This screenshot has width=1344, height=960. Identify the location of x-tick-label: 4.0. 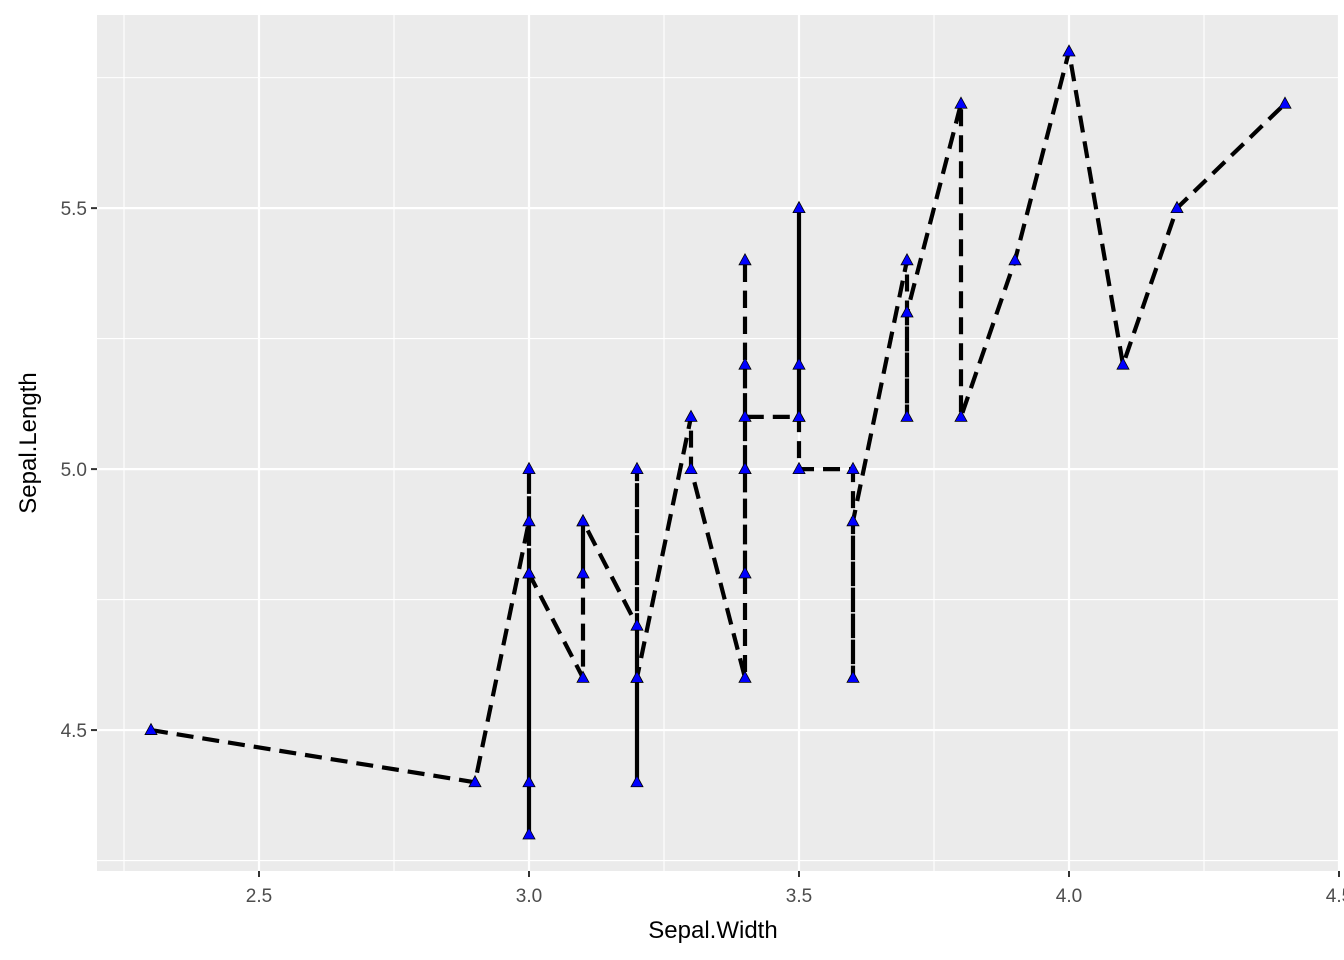
(1069, 896).